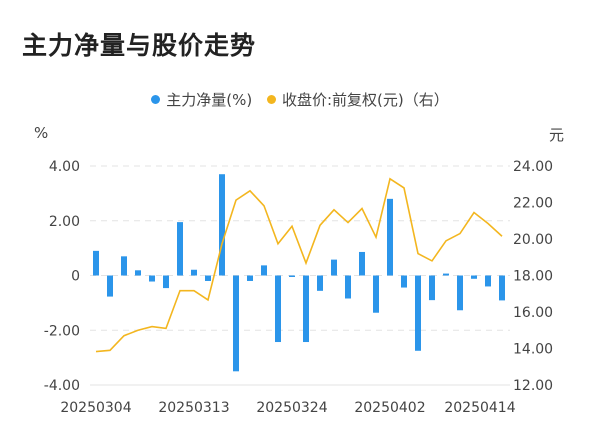 This screenshot has width=600, height=446. I want to click on left-tick-label: 2.00, so click(64, 222).